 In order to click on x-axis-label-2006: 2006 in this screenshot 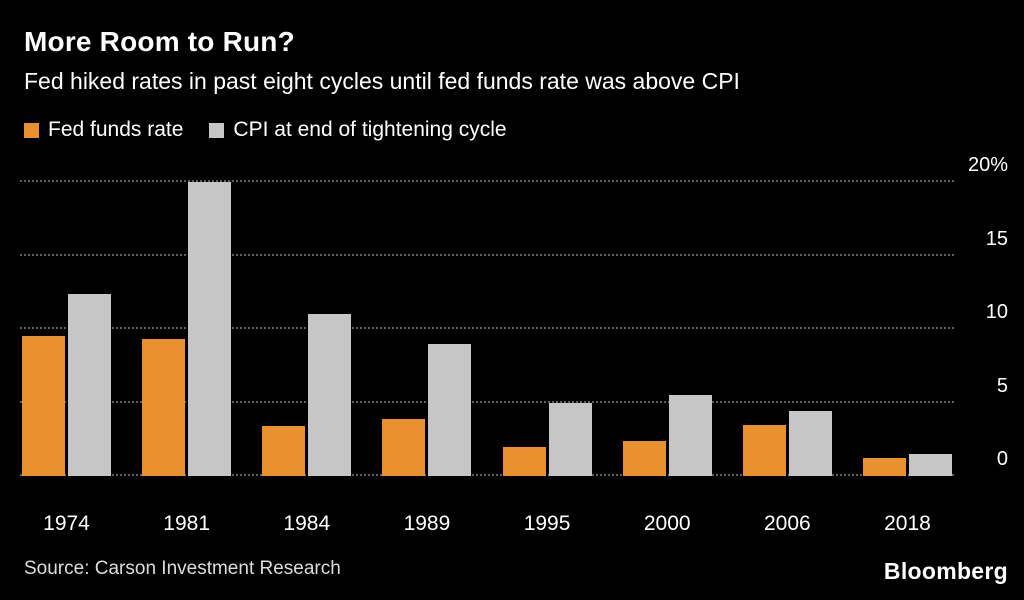, I will do `click(787, 523)`.